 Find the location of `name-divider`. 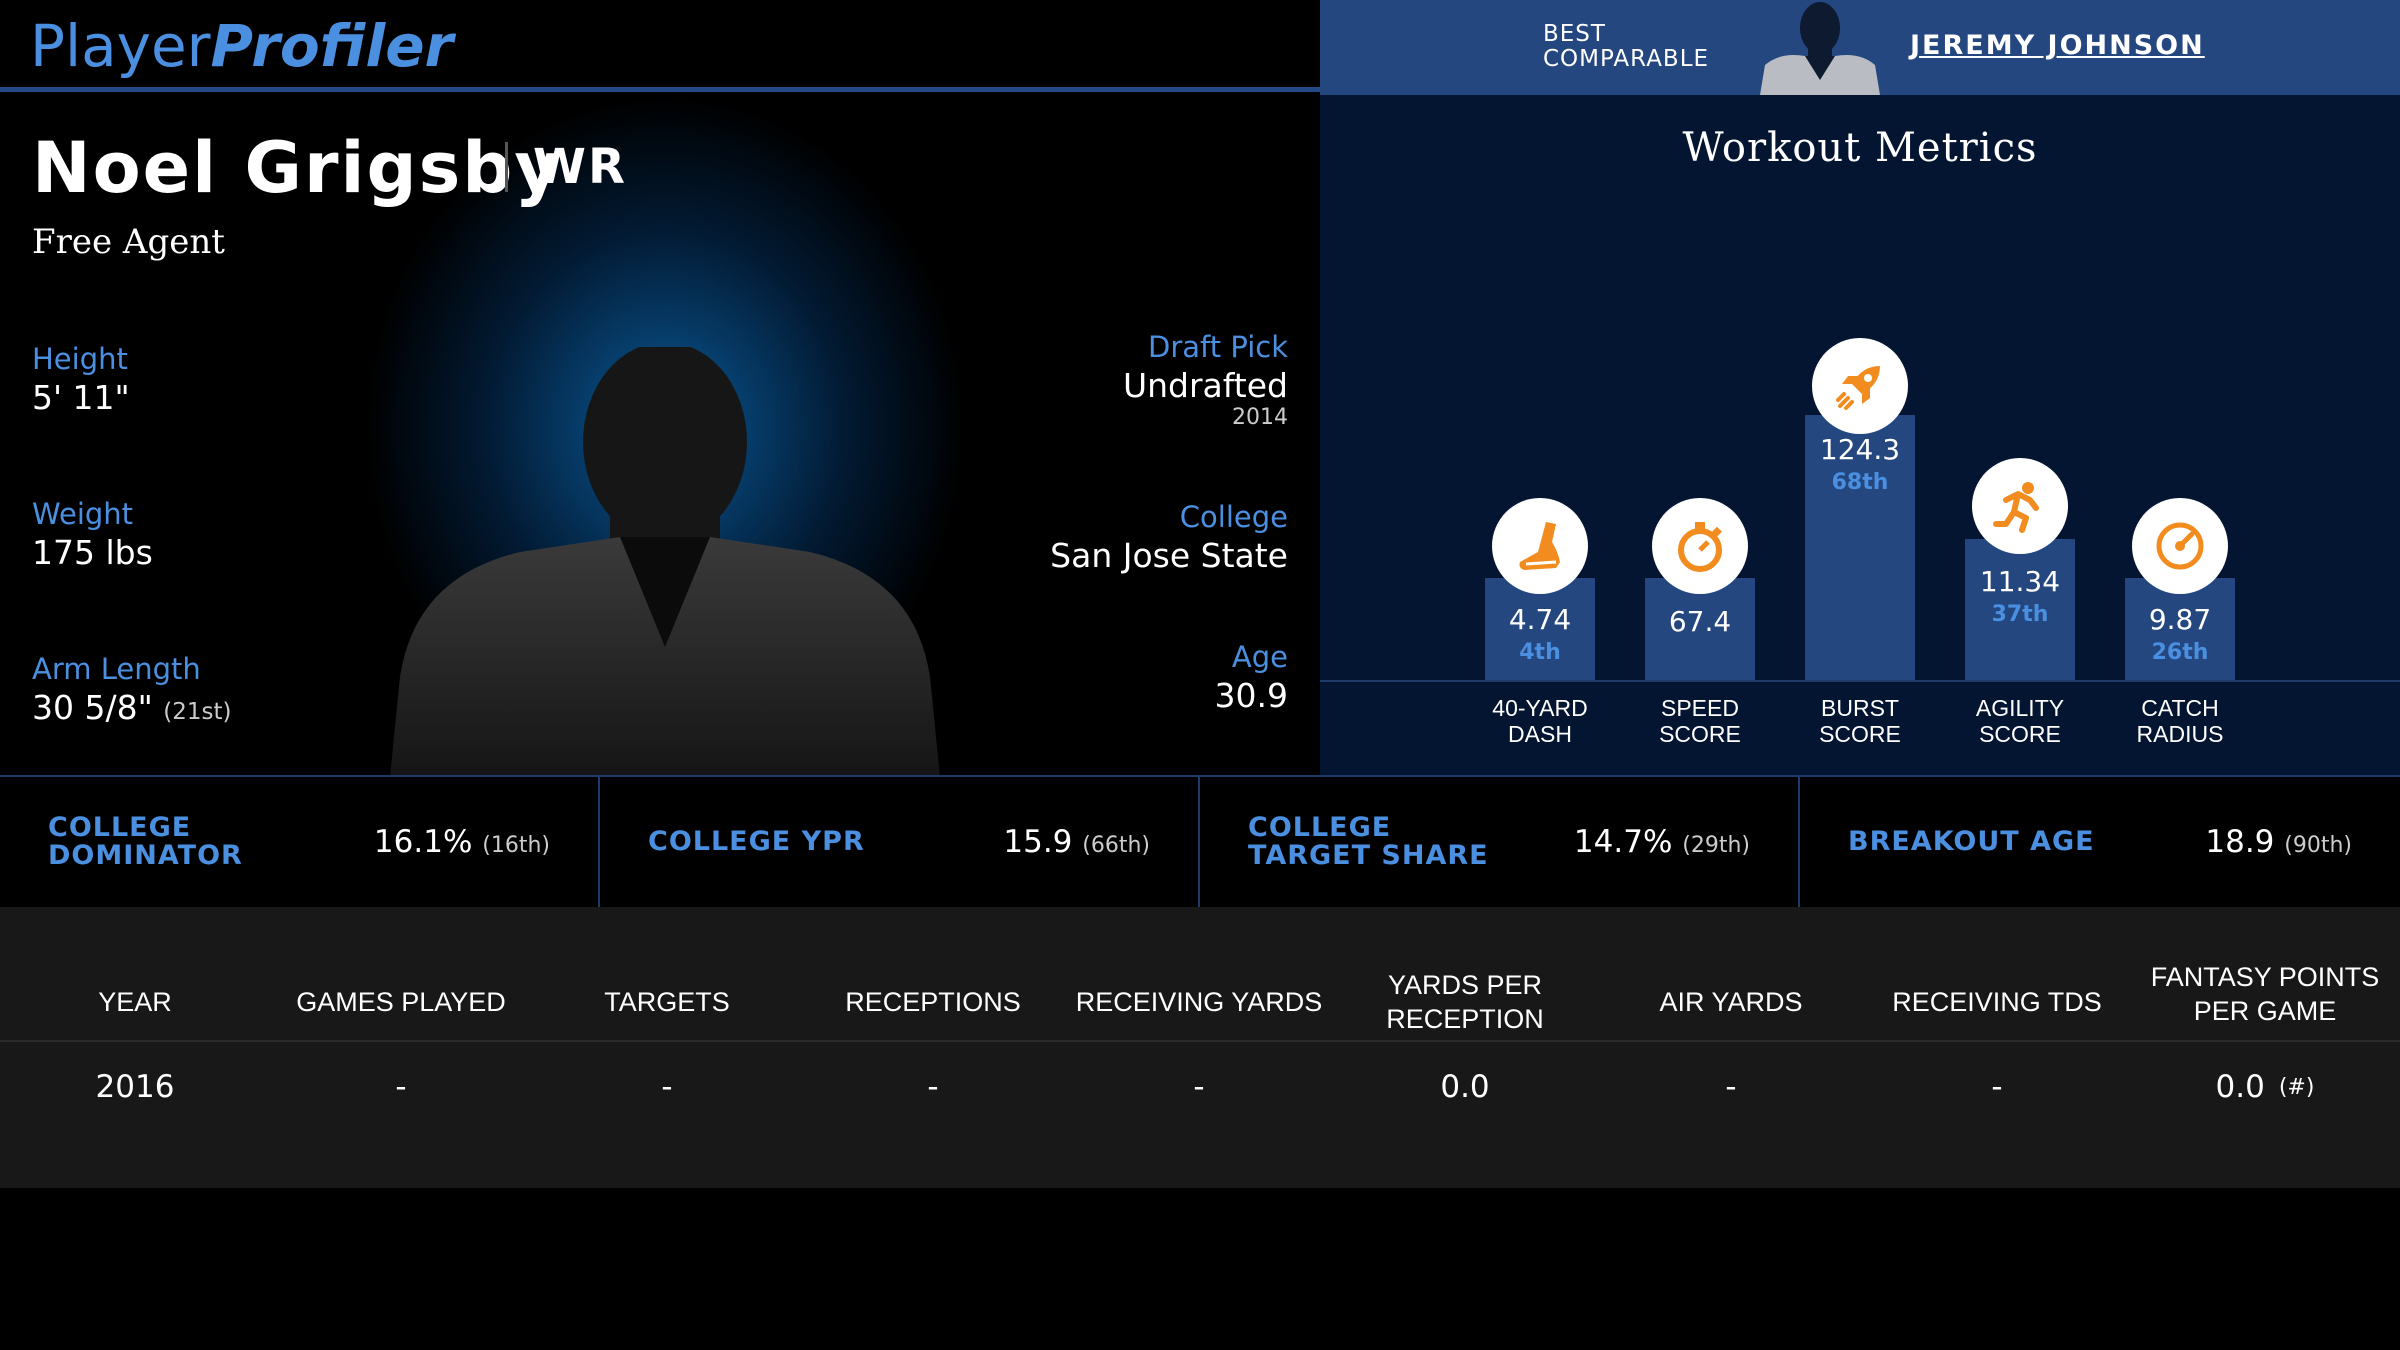

name-divider is located at coordinates (506, 167).